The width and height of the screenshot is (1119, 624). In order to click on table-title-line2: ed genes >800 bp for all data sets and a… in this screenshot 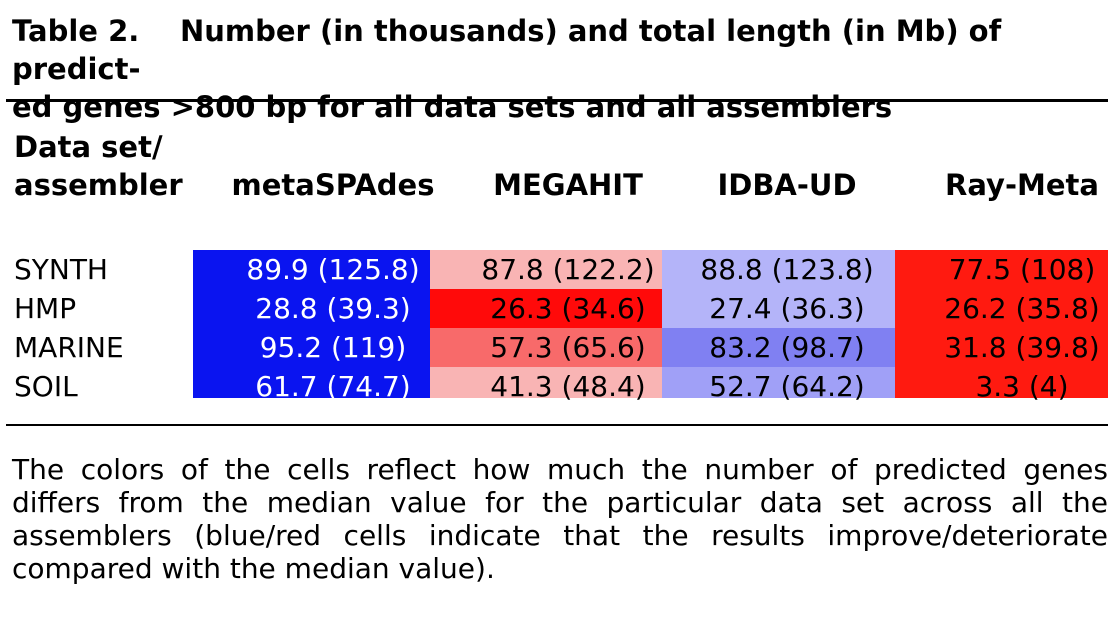, I will do `click(452, 107)`.